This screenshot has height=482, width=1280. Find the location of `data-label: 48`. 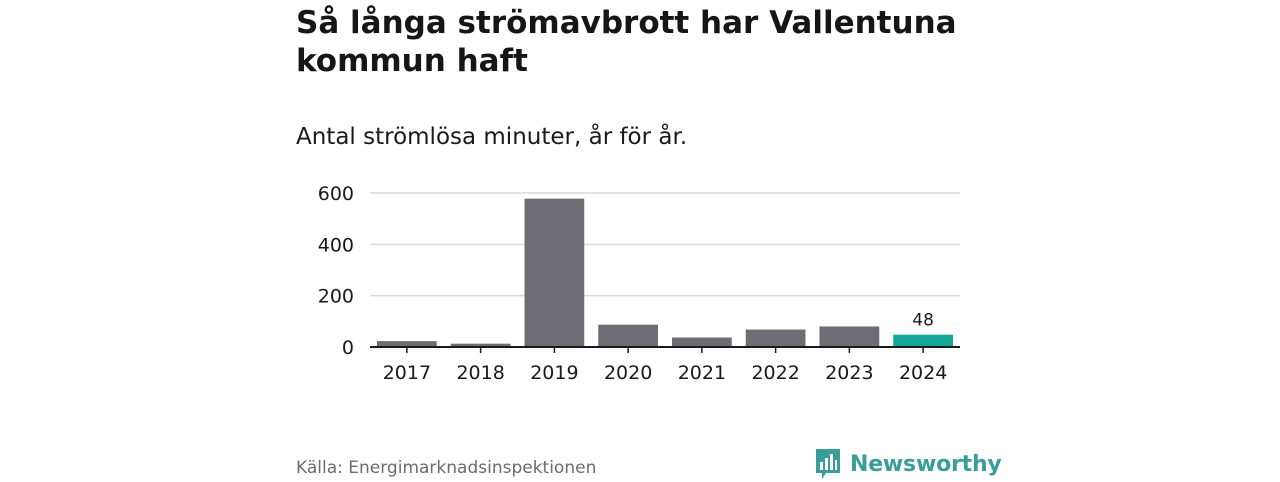

data-label: 48 is located at coordinates (923, 321).